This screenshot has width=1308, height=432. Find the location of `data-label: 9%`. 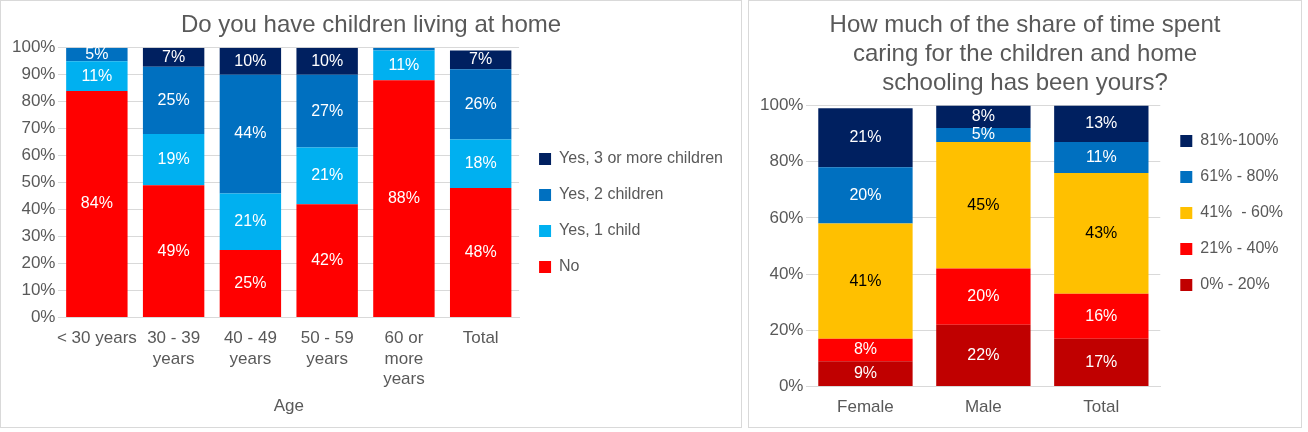

data-label: 9% is located at coordinates (865, 373).